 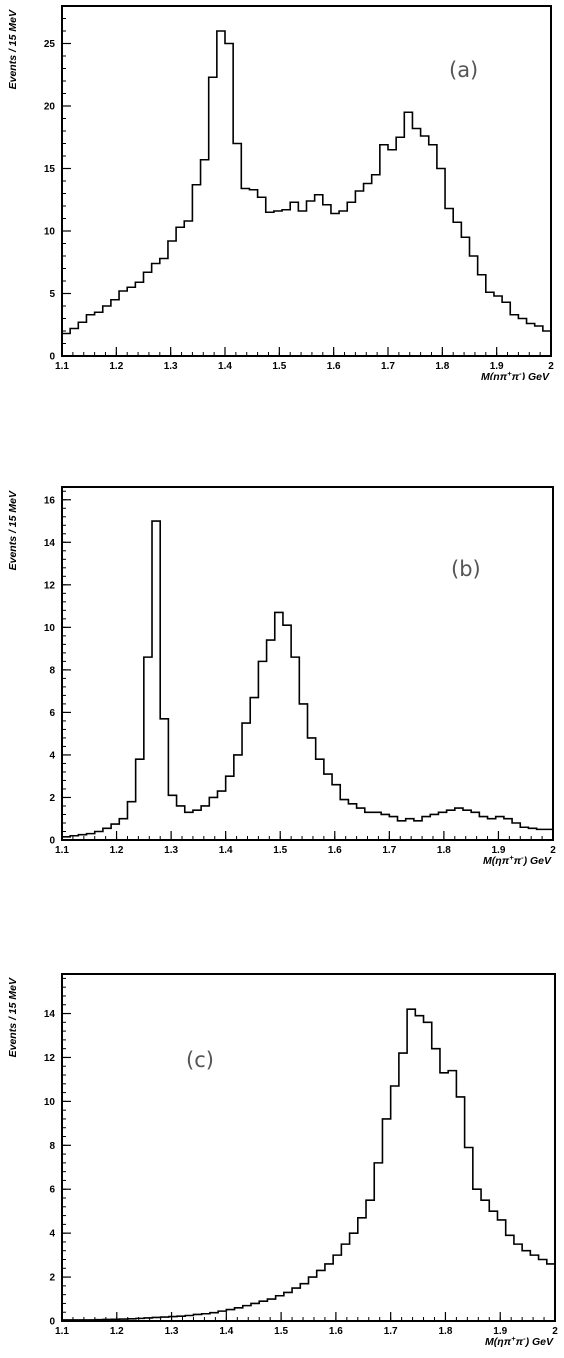 I want to click on panel-tag-label: (b), so click(x=466, y=569).